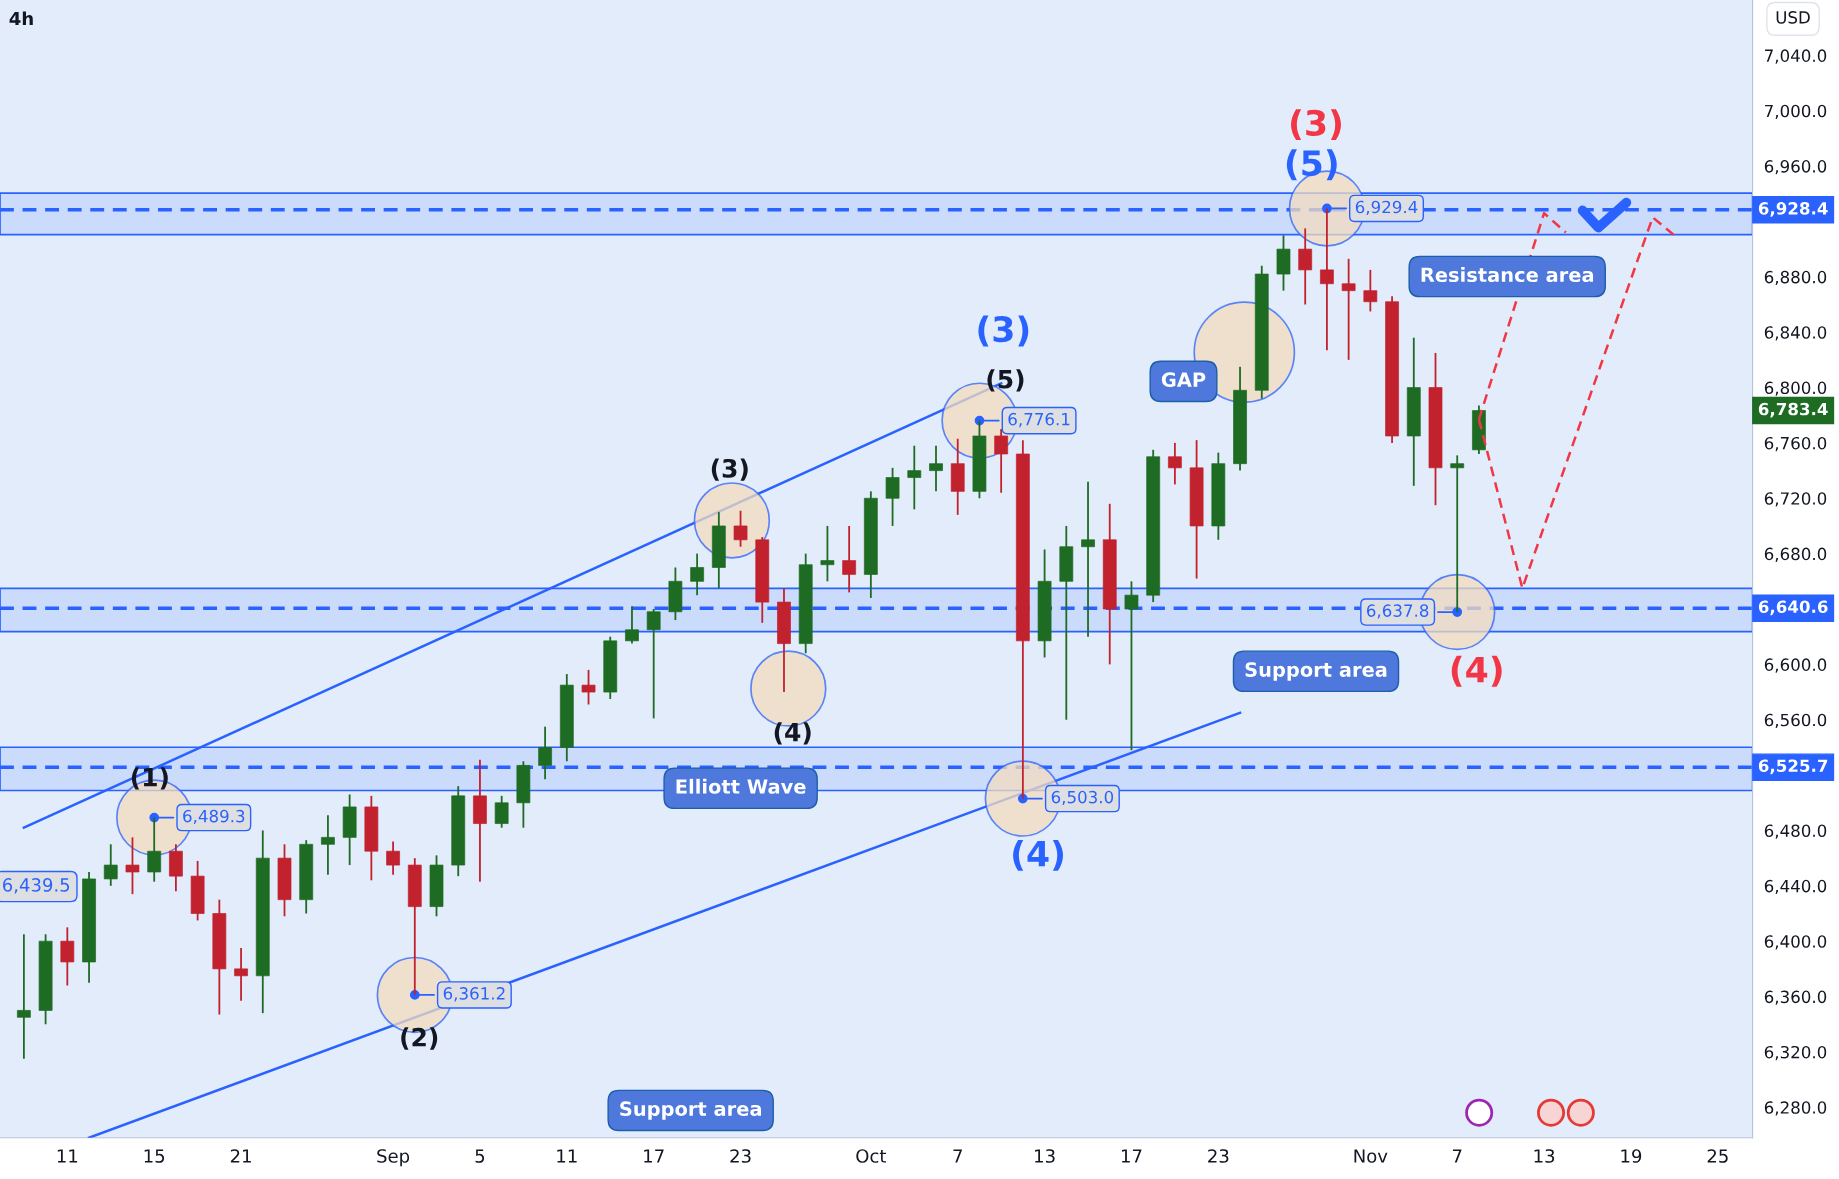 Image resolution: width=1839 pixels, height=1179 pixels. Describe the element at coordinates (1795, 499) in the screenshot. I see `y-tick-label: 6,720.0` at that location.